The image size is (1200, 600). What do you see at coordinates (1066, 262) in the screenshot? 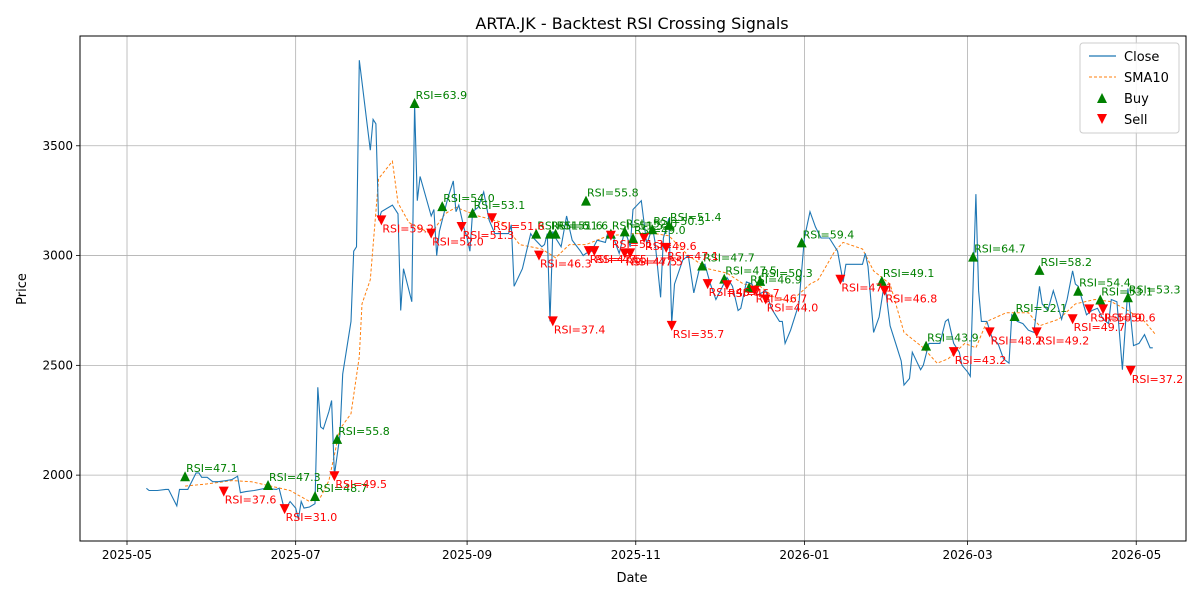
I see `buy-signal-label: RSI=58.2` at bounding box center [1066, 262].